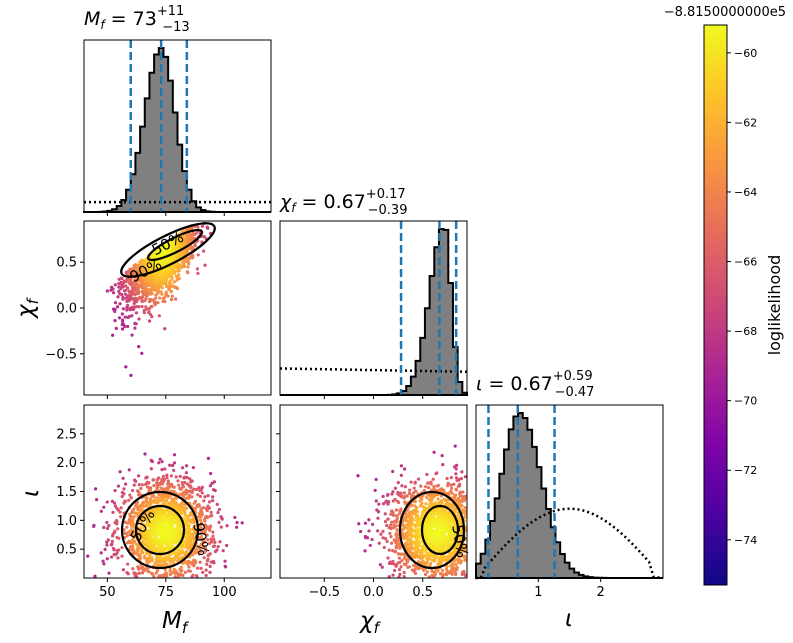 The image size is (793, 643). What do you see at coordinates (601, 592) in the screenshot?
I see `x-tick-label-iota: 2` at bounding box center [601, 592].